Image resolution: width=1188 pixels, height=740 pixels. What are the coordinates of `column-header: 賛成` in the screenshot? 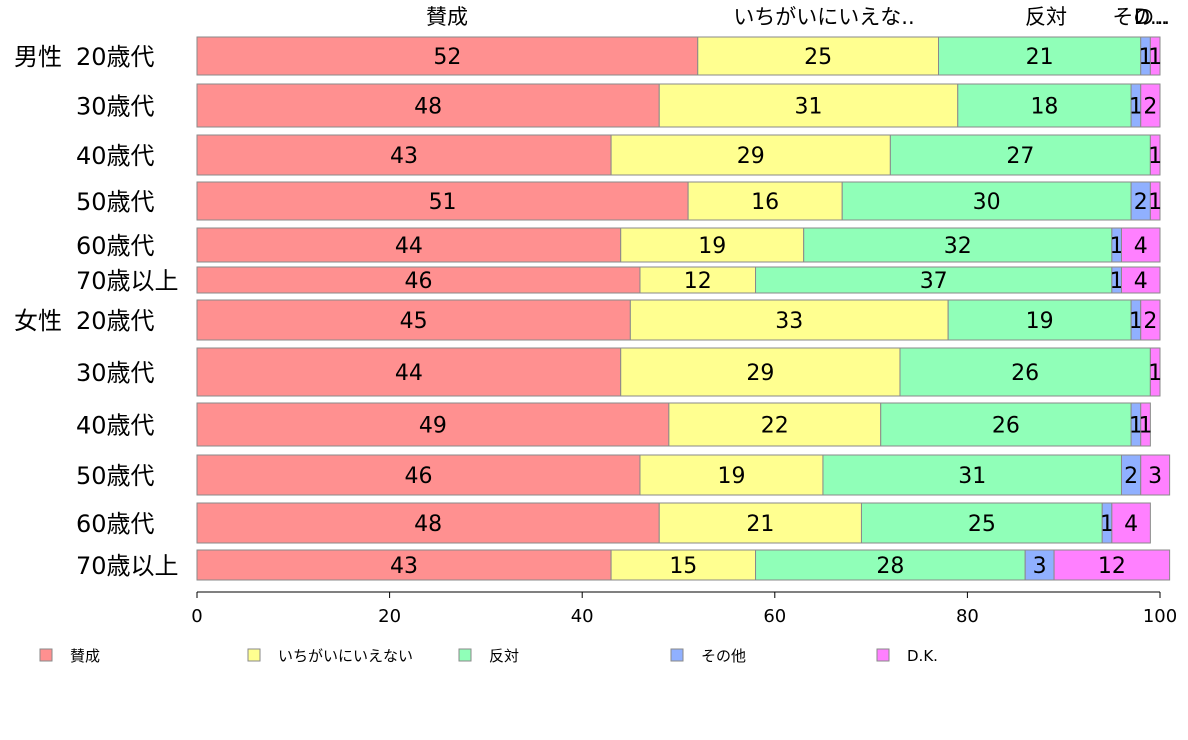 It's located at (447, 17).